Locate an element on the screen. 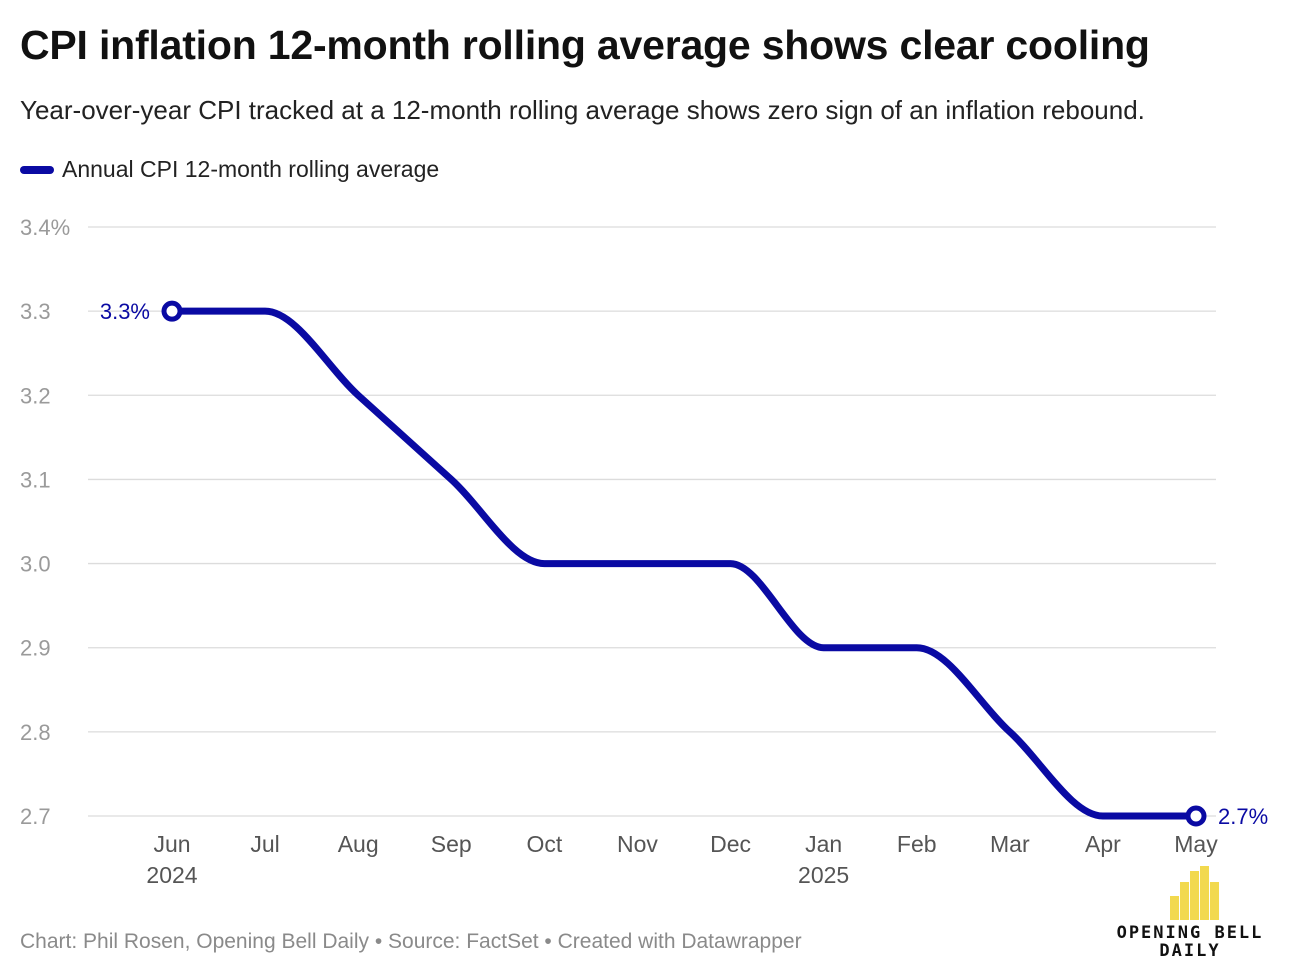 The image size is (1292, 979). x-tick-label: Sep is located at coordinates (451, 844).